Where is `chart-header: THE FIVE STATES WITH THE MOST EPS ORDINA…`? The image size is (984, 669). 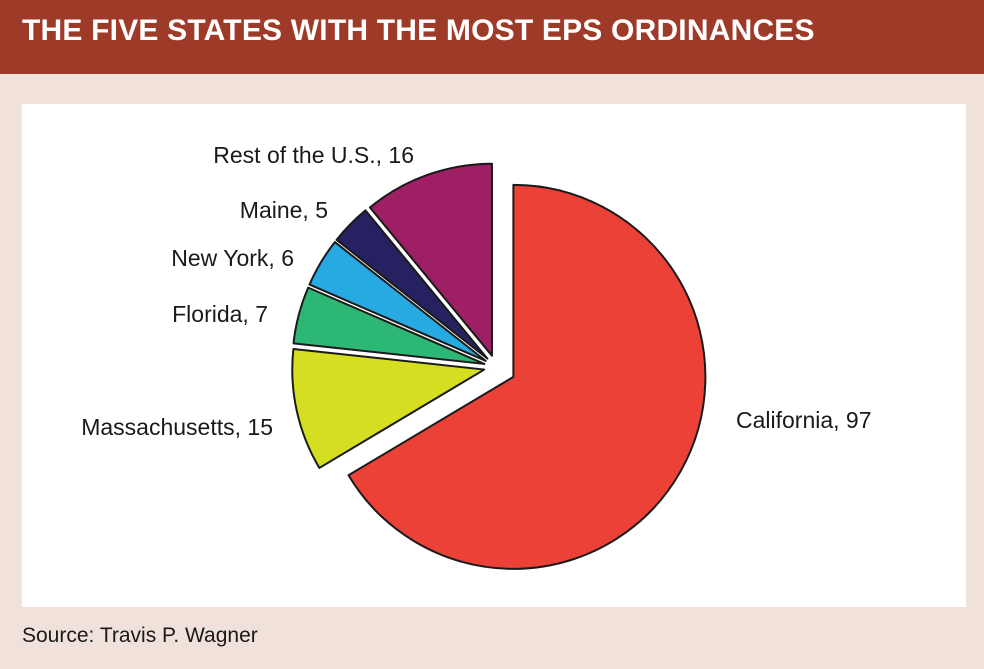
chart-header: THE FIVE STATES WITH THE MOST EPS ORDINA… is located at coordinates (492, 37).